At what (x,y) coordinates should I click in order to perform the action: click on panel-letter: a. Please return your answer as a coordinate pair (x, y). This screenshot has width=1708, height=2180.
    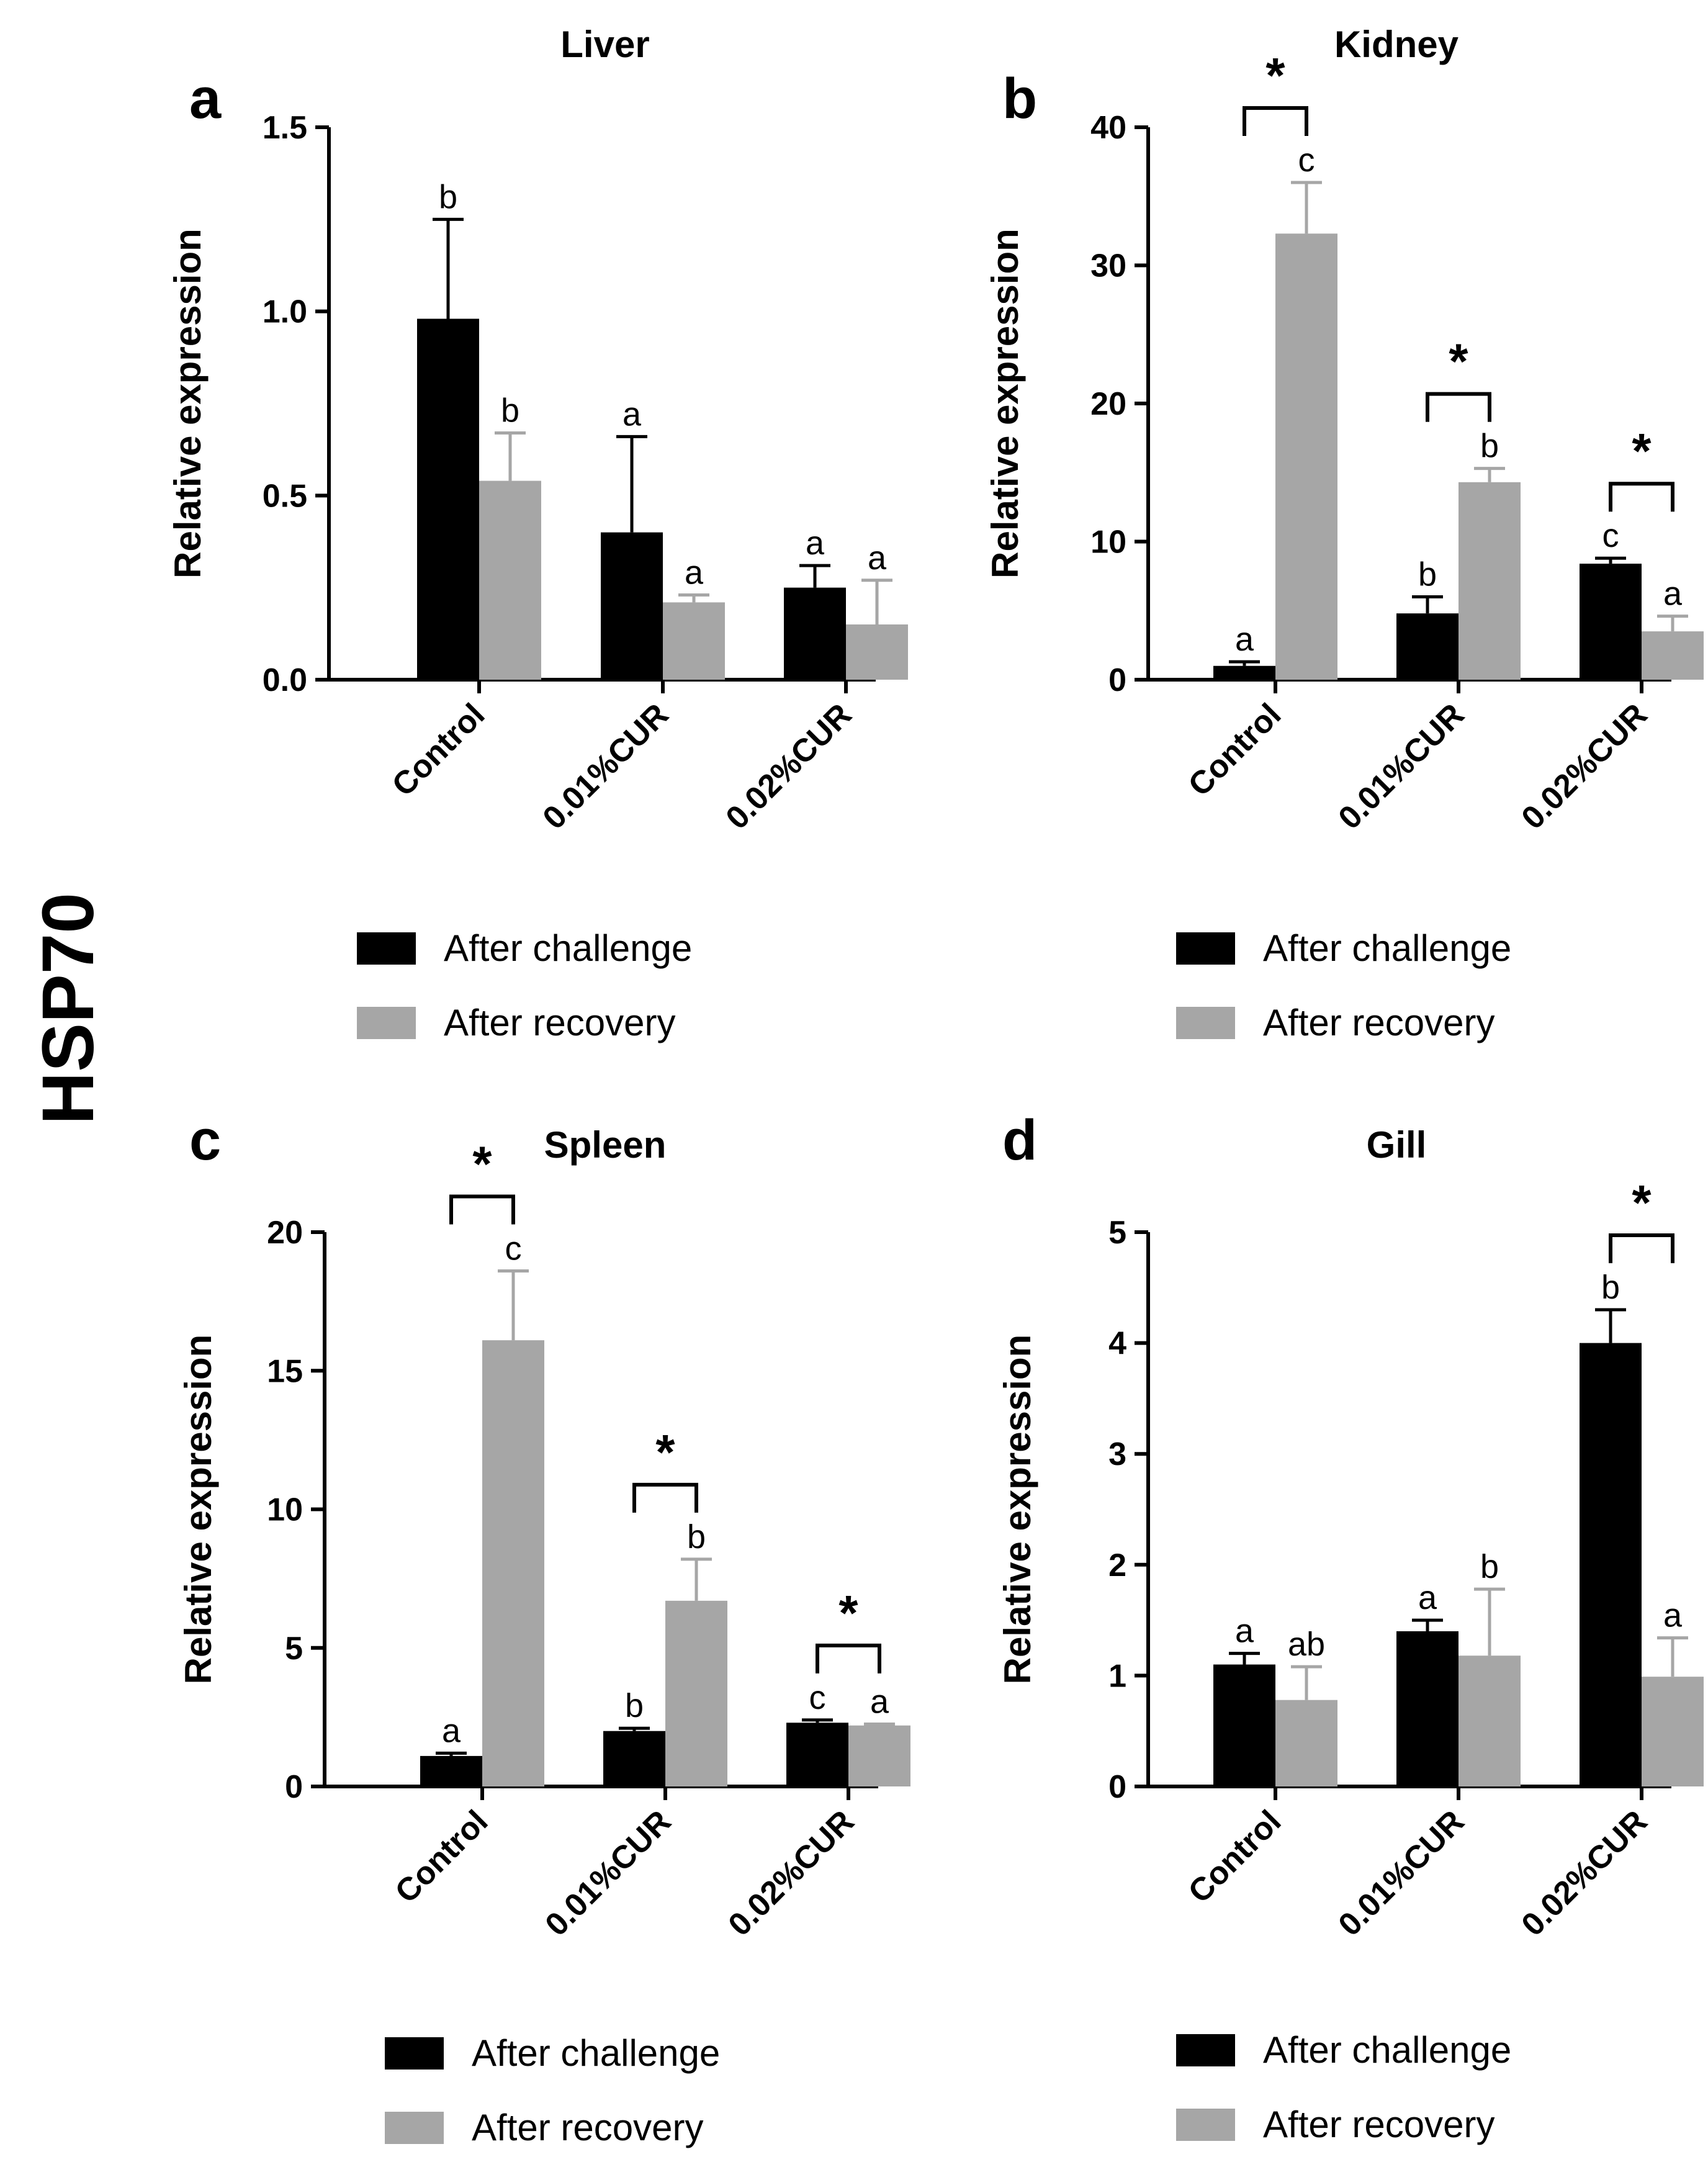
    Looking at the image, I should click on (205, 98).